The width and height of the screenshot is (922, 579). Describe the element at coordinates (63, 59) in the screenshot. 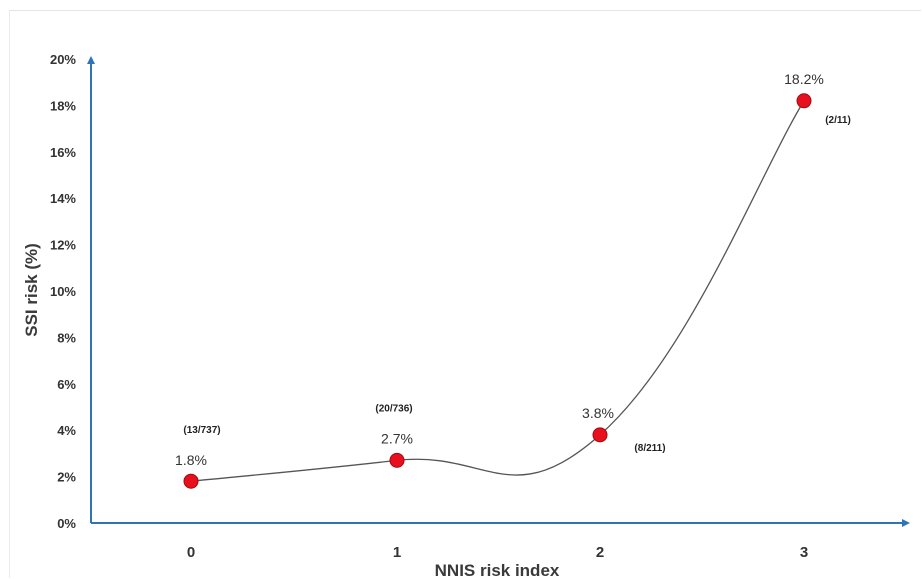

I see `y-tick-label: 20%` at that location.